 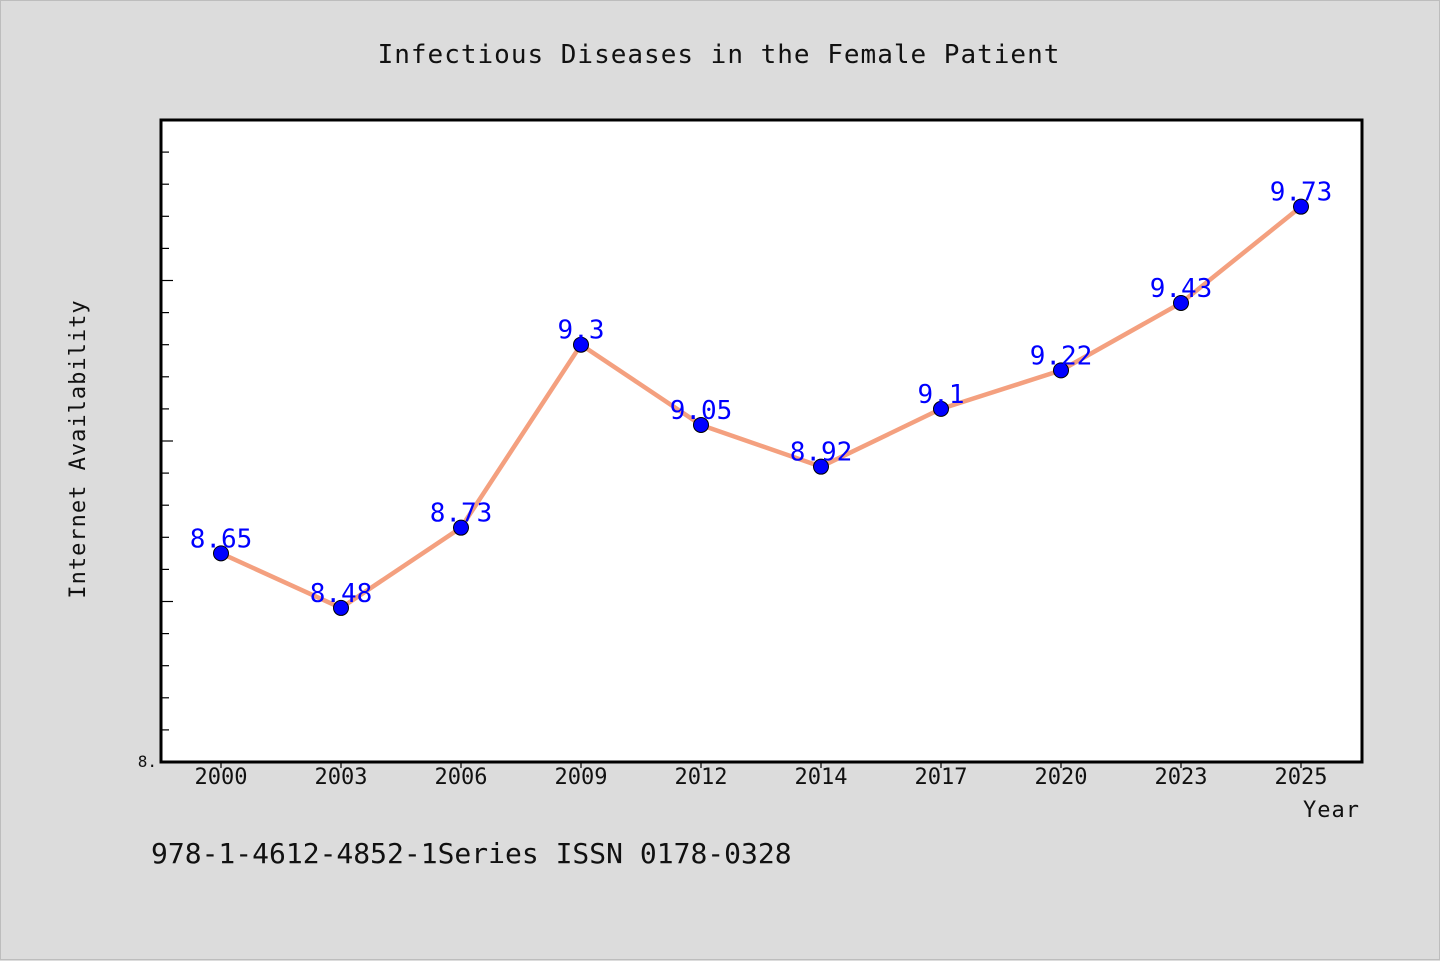 What do you see at coordinates (461, 777) in the screenshot?
I see `x-tick-label: 2006` at bounding box center [461, 777].